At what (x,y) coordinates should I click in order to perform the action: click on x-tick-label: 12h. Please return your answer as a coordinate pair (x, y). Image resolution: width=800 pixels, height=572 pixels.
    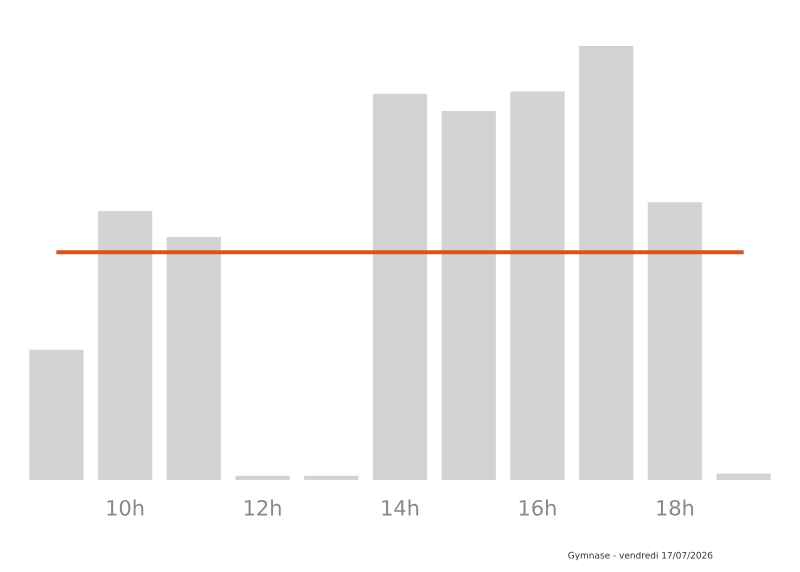
    Looking at the image, I should click on (262, 507).